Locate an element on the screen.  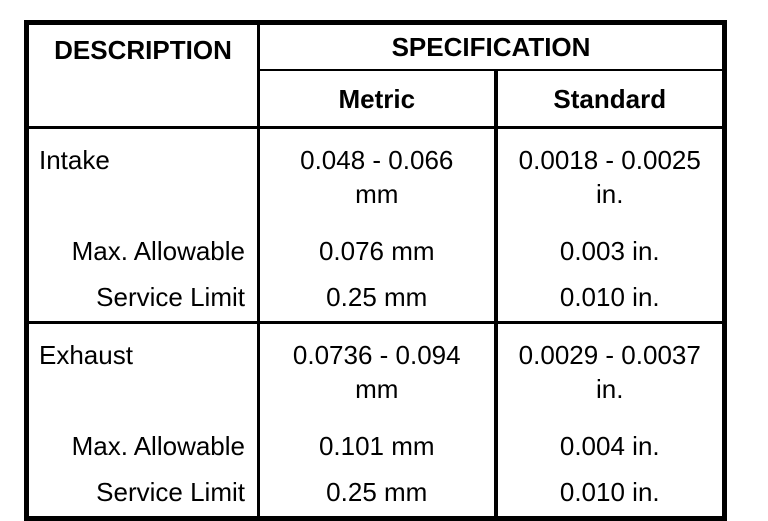
header-specification: SPECIFICATION is located at coordinates (491, 46).